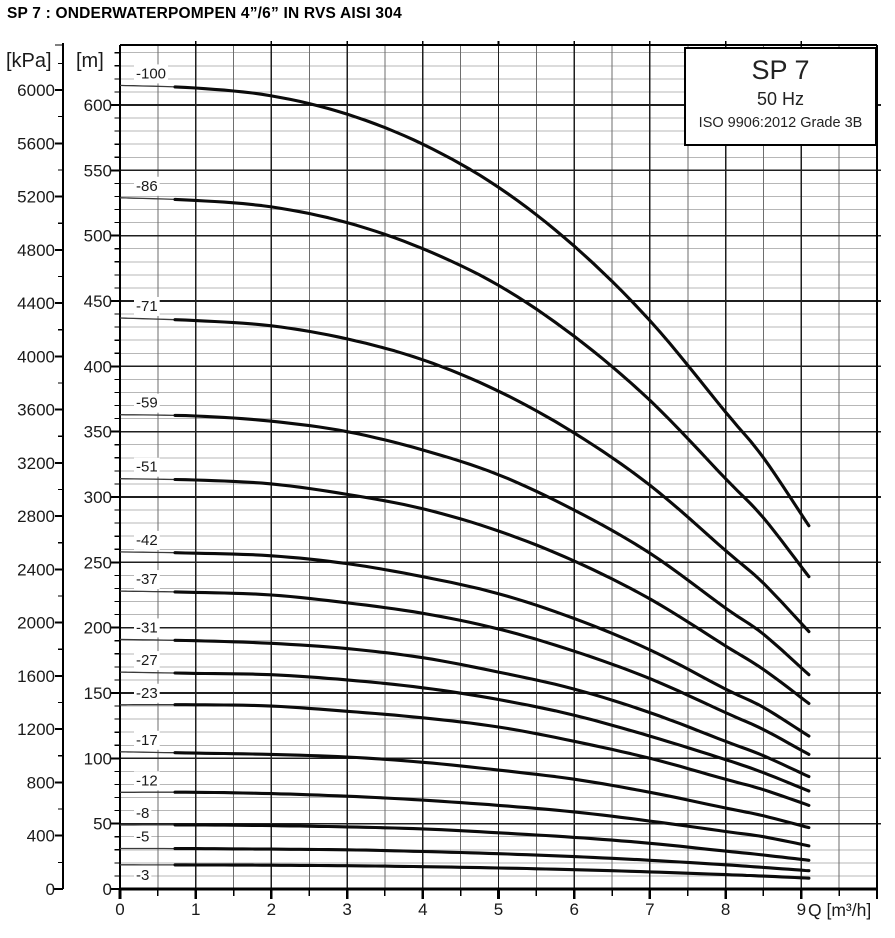 Image resolution: width=895 pixels, height=938 pixels. I want to click on curve-label-sp7-59: -59, so click(147, 403).